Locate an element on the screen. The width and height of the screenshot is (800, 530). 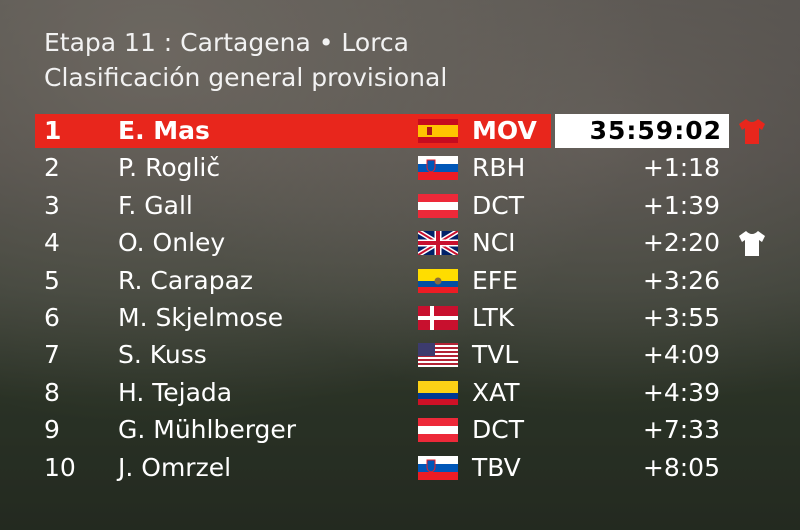
time: 35:59:02 is located at coordinates (655, 130).